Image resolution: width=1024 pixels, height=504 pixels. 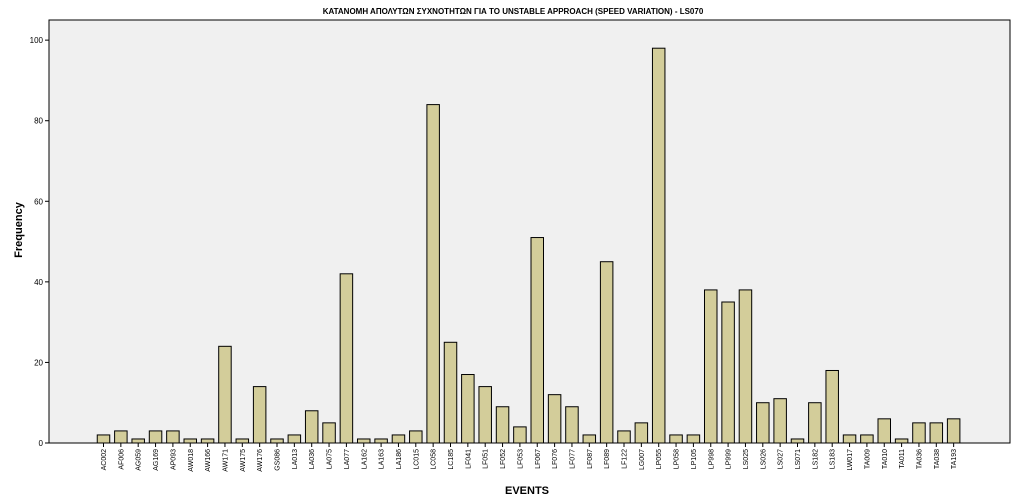 I want to click on x-tick-label: TA036, so click(x=919, y=459).